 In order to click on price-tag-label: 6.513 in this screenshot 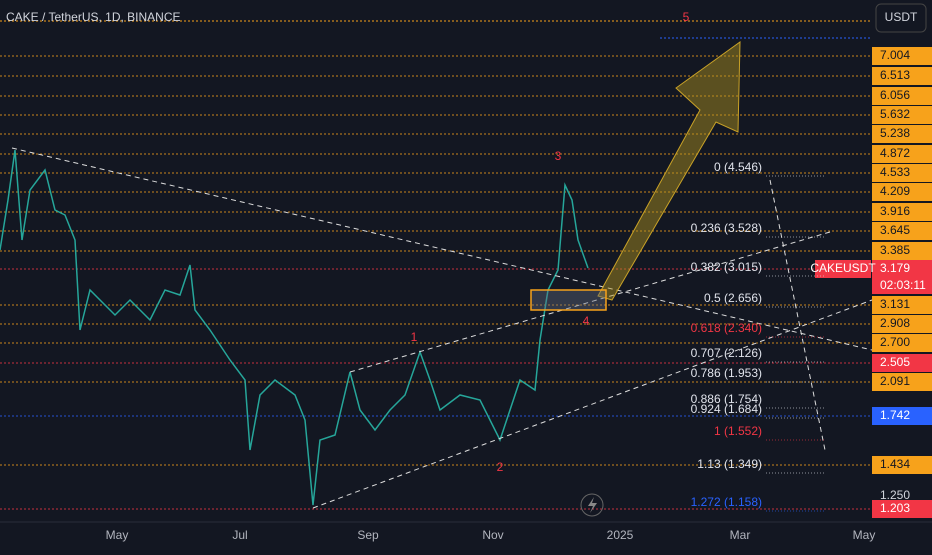, I will do `click(895, 75)`.